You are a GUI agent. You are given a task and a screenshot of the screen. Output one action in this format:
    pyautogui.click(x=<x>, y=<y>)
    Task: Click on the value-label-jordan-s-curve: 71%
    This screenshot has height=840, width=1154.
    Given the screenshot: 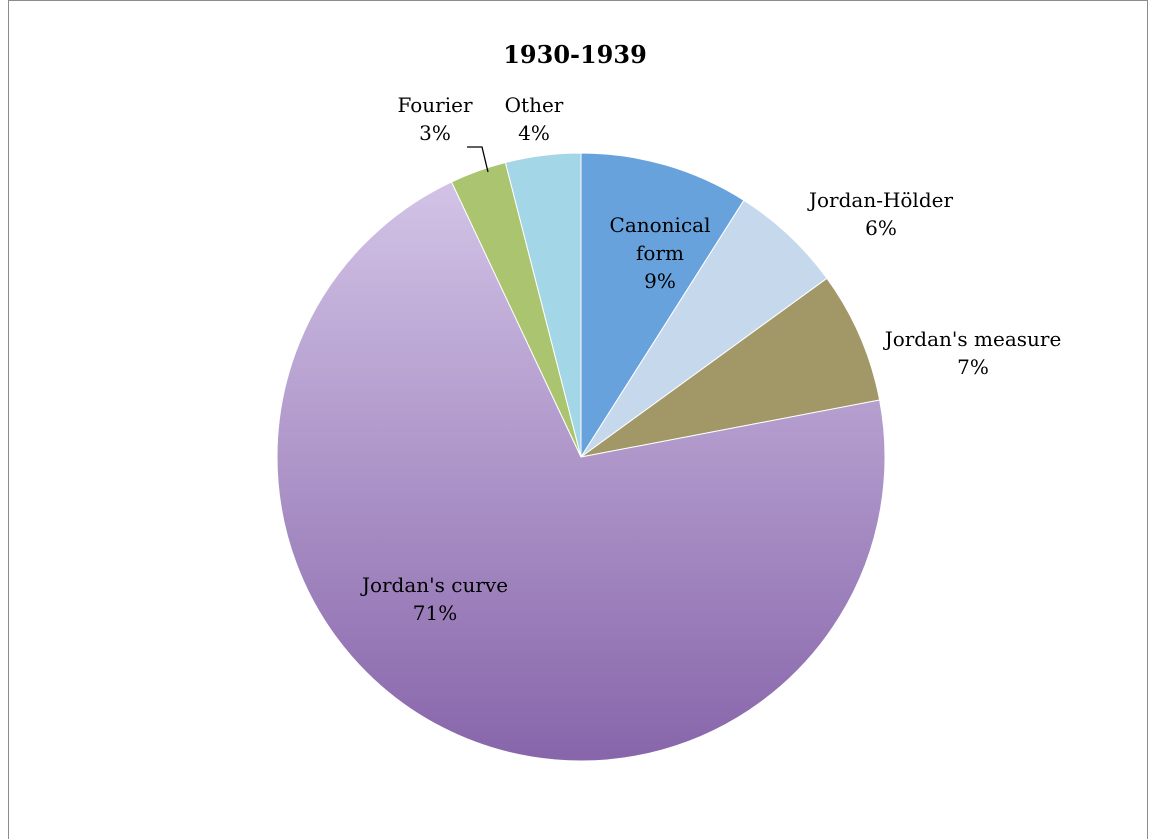 What is the action you would take?
    pyautogui.click(x=435, y=613)
    